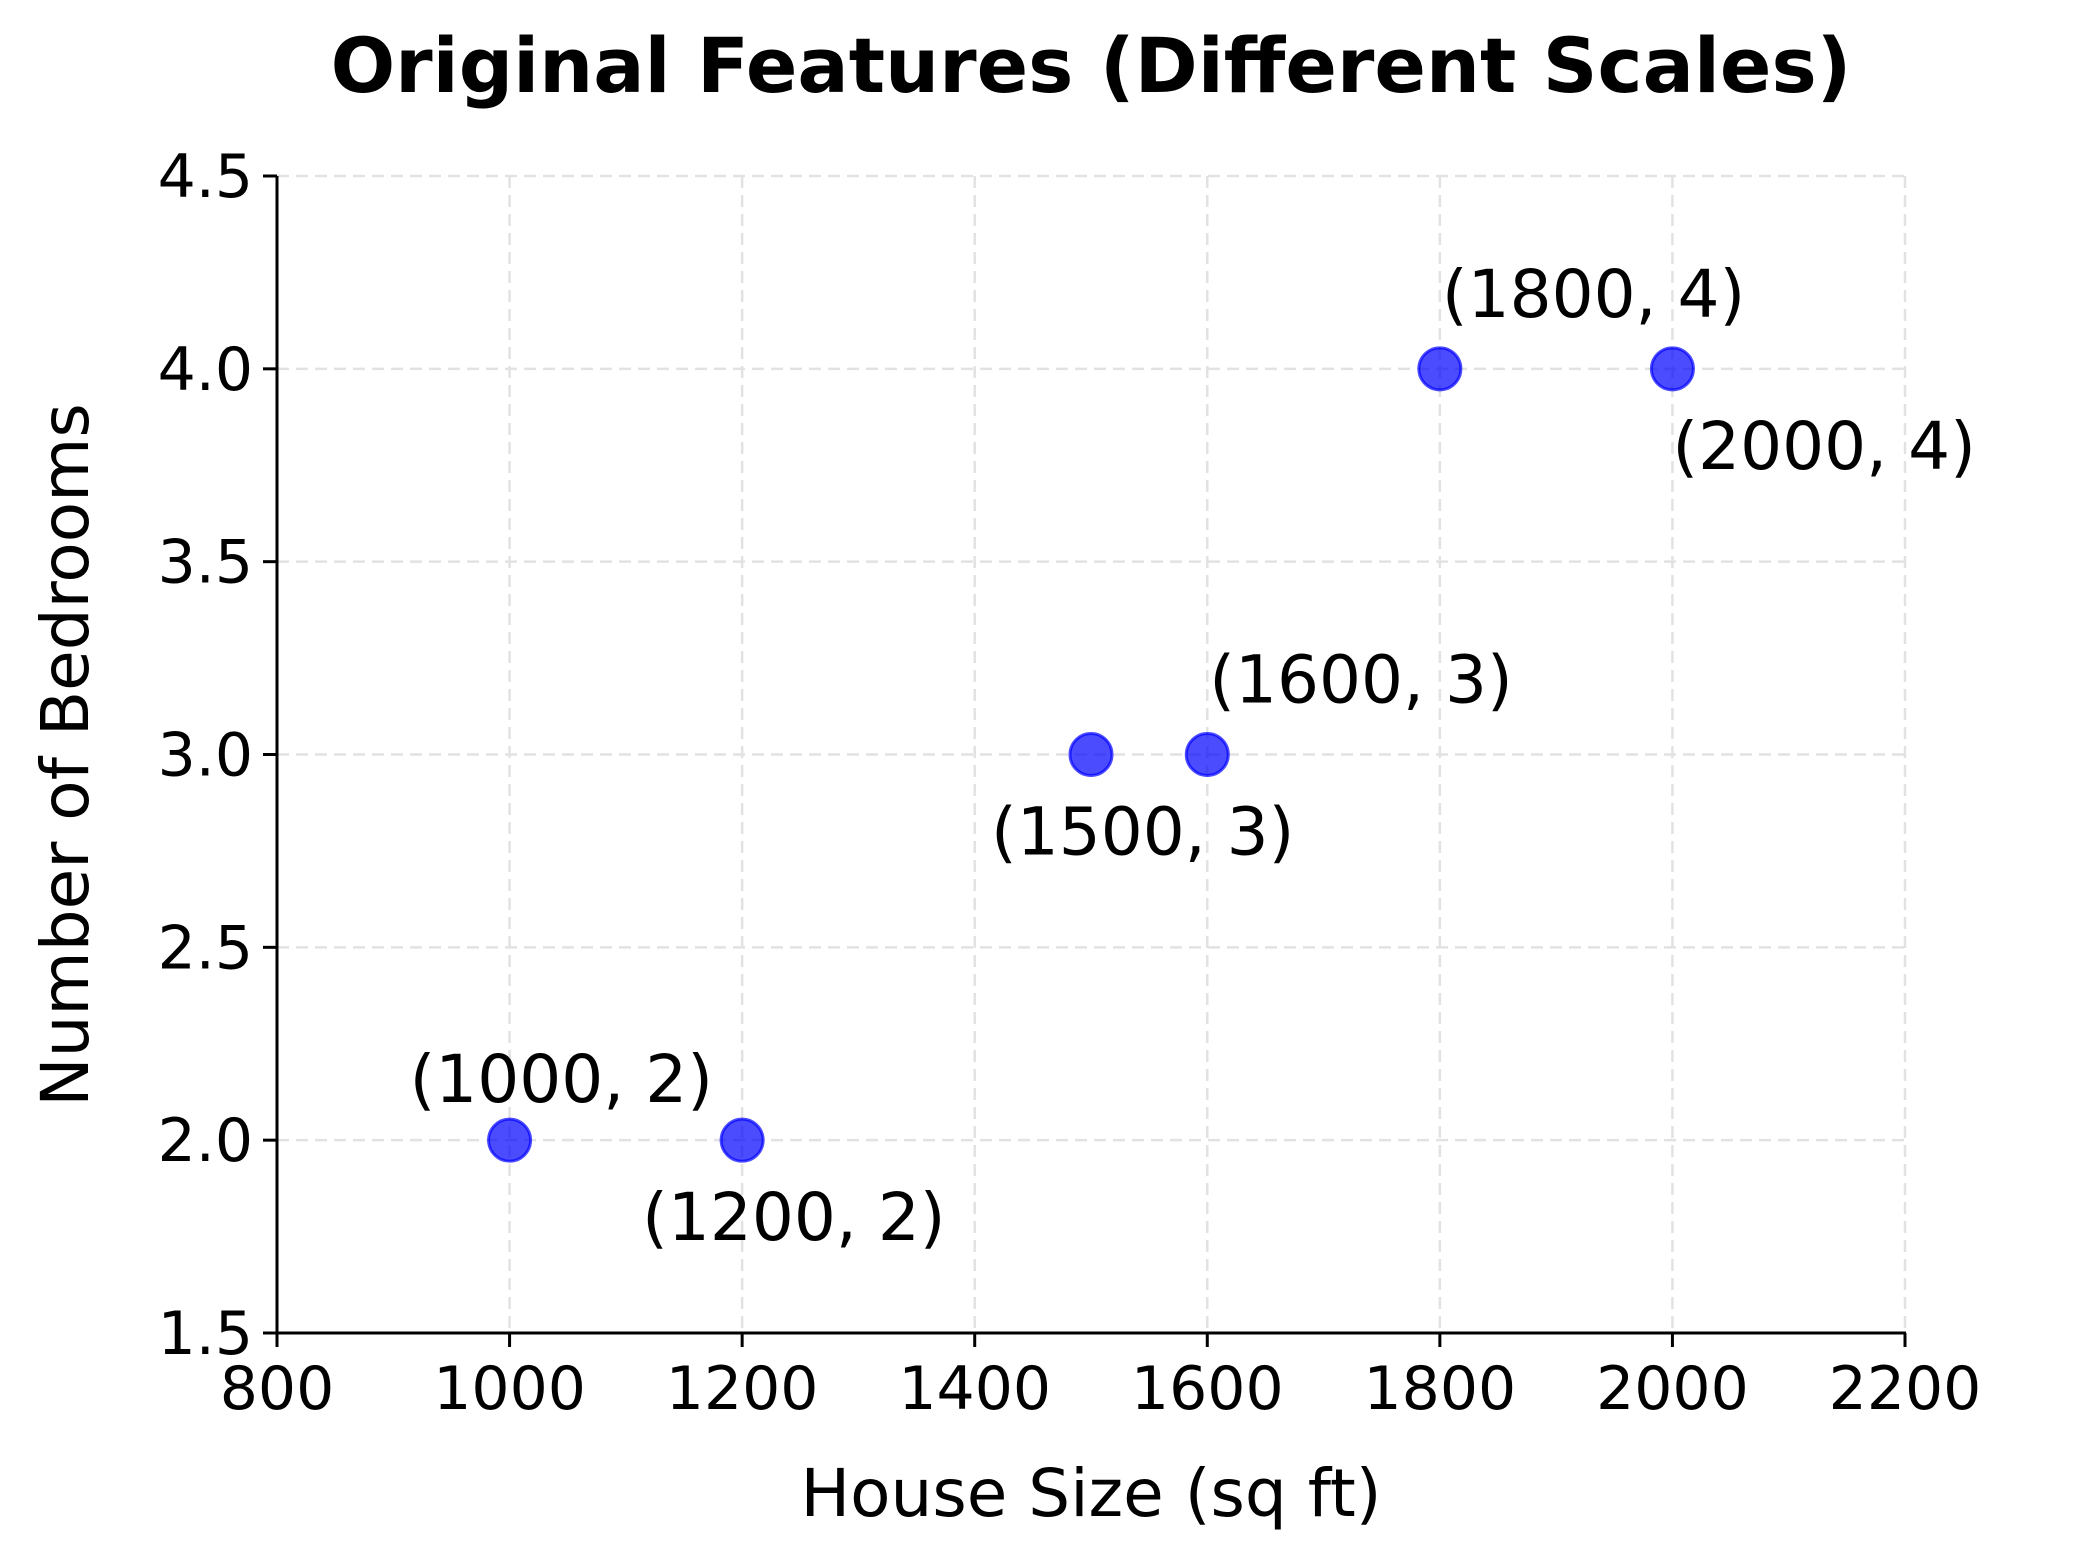 The width and height of the screenshot is (2084, 1562). What do you see at coordinates (742, 1389) in the screenshot?
I see `x-tick-label: 1200` at bounding box center [742, 1389].